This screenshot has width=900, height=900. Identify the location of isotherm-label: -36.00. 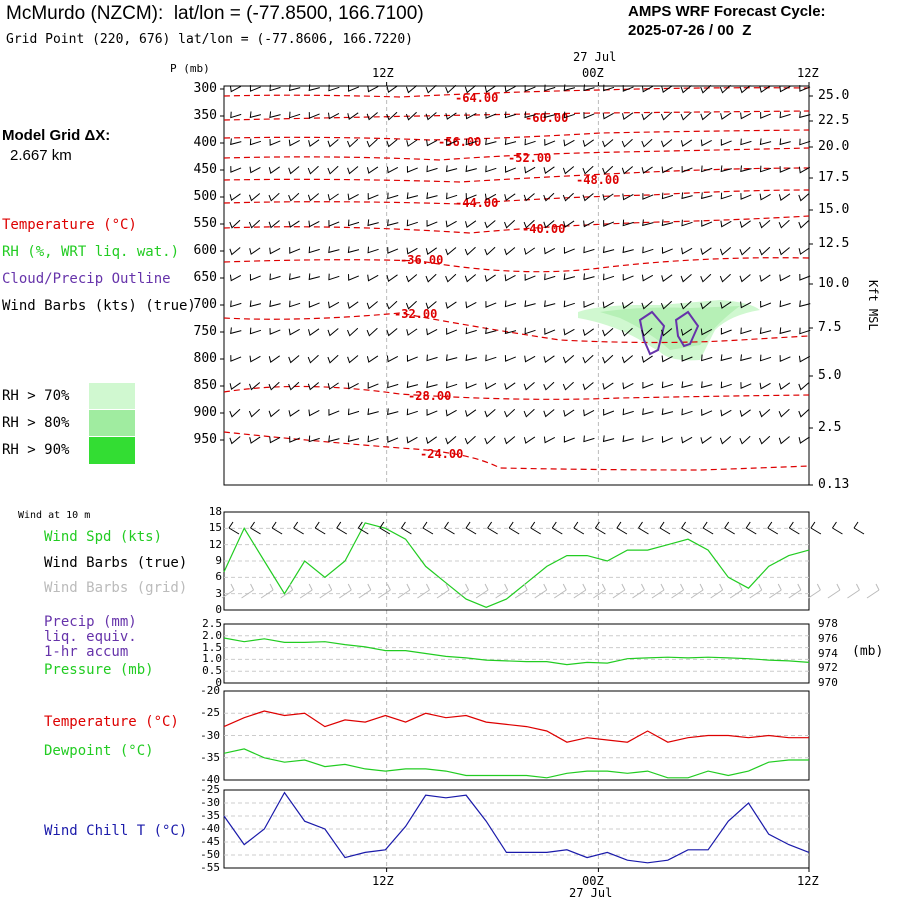
(421, 260).